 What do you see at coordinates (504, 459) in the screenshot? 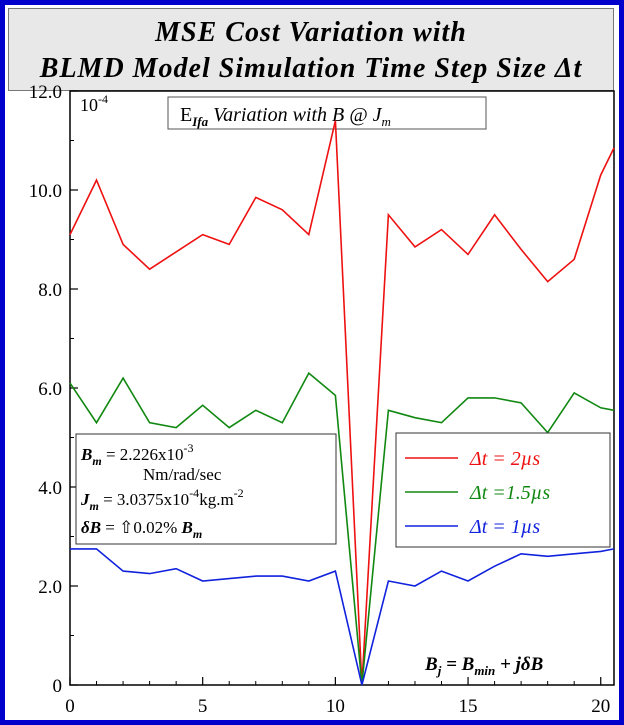
I see `legend-label: Δt = 2µs` at bounding box center [504, 459].